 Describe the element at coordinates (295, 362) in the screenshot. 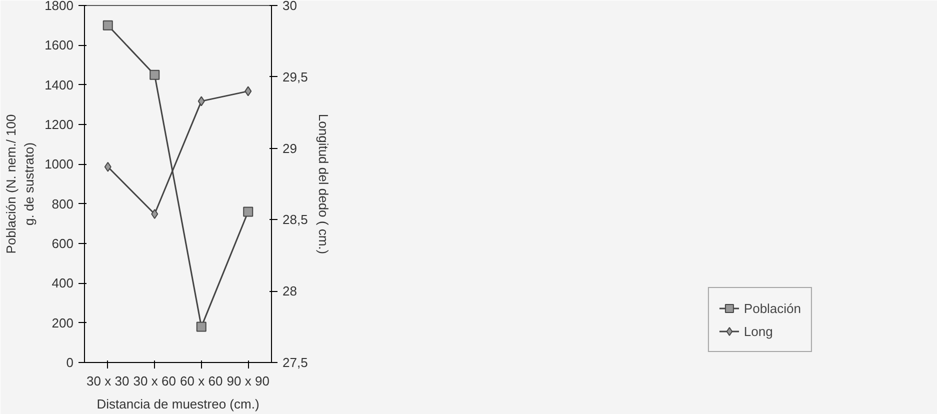

I see `y2-tick-label: 27,5` at that location.